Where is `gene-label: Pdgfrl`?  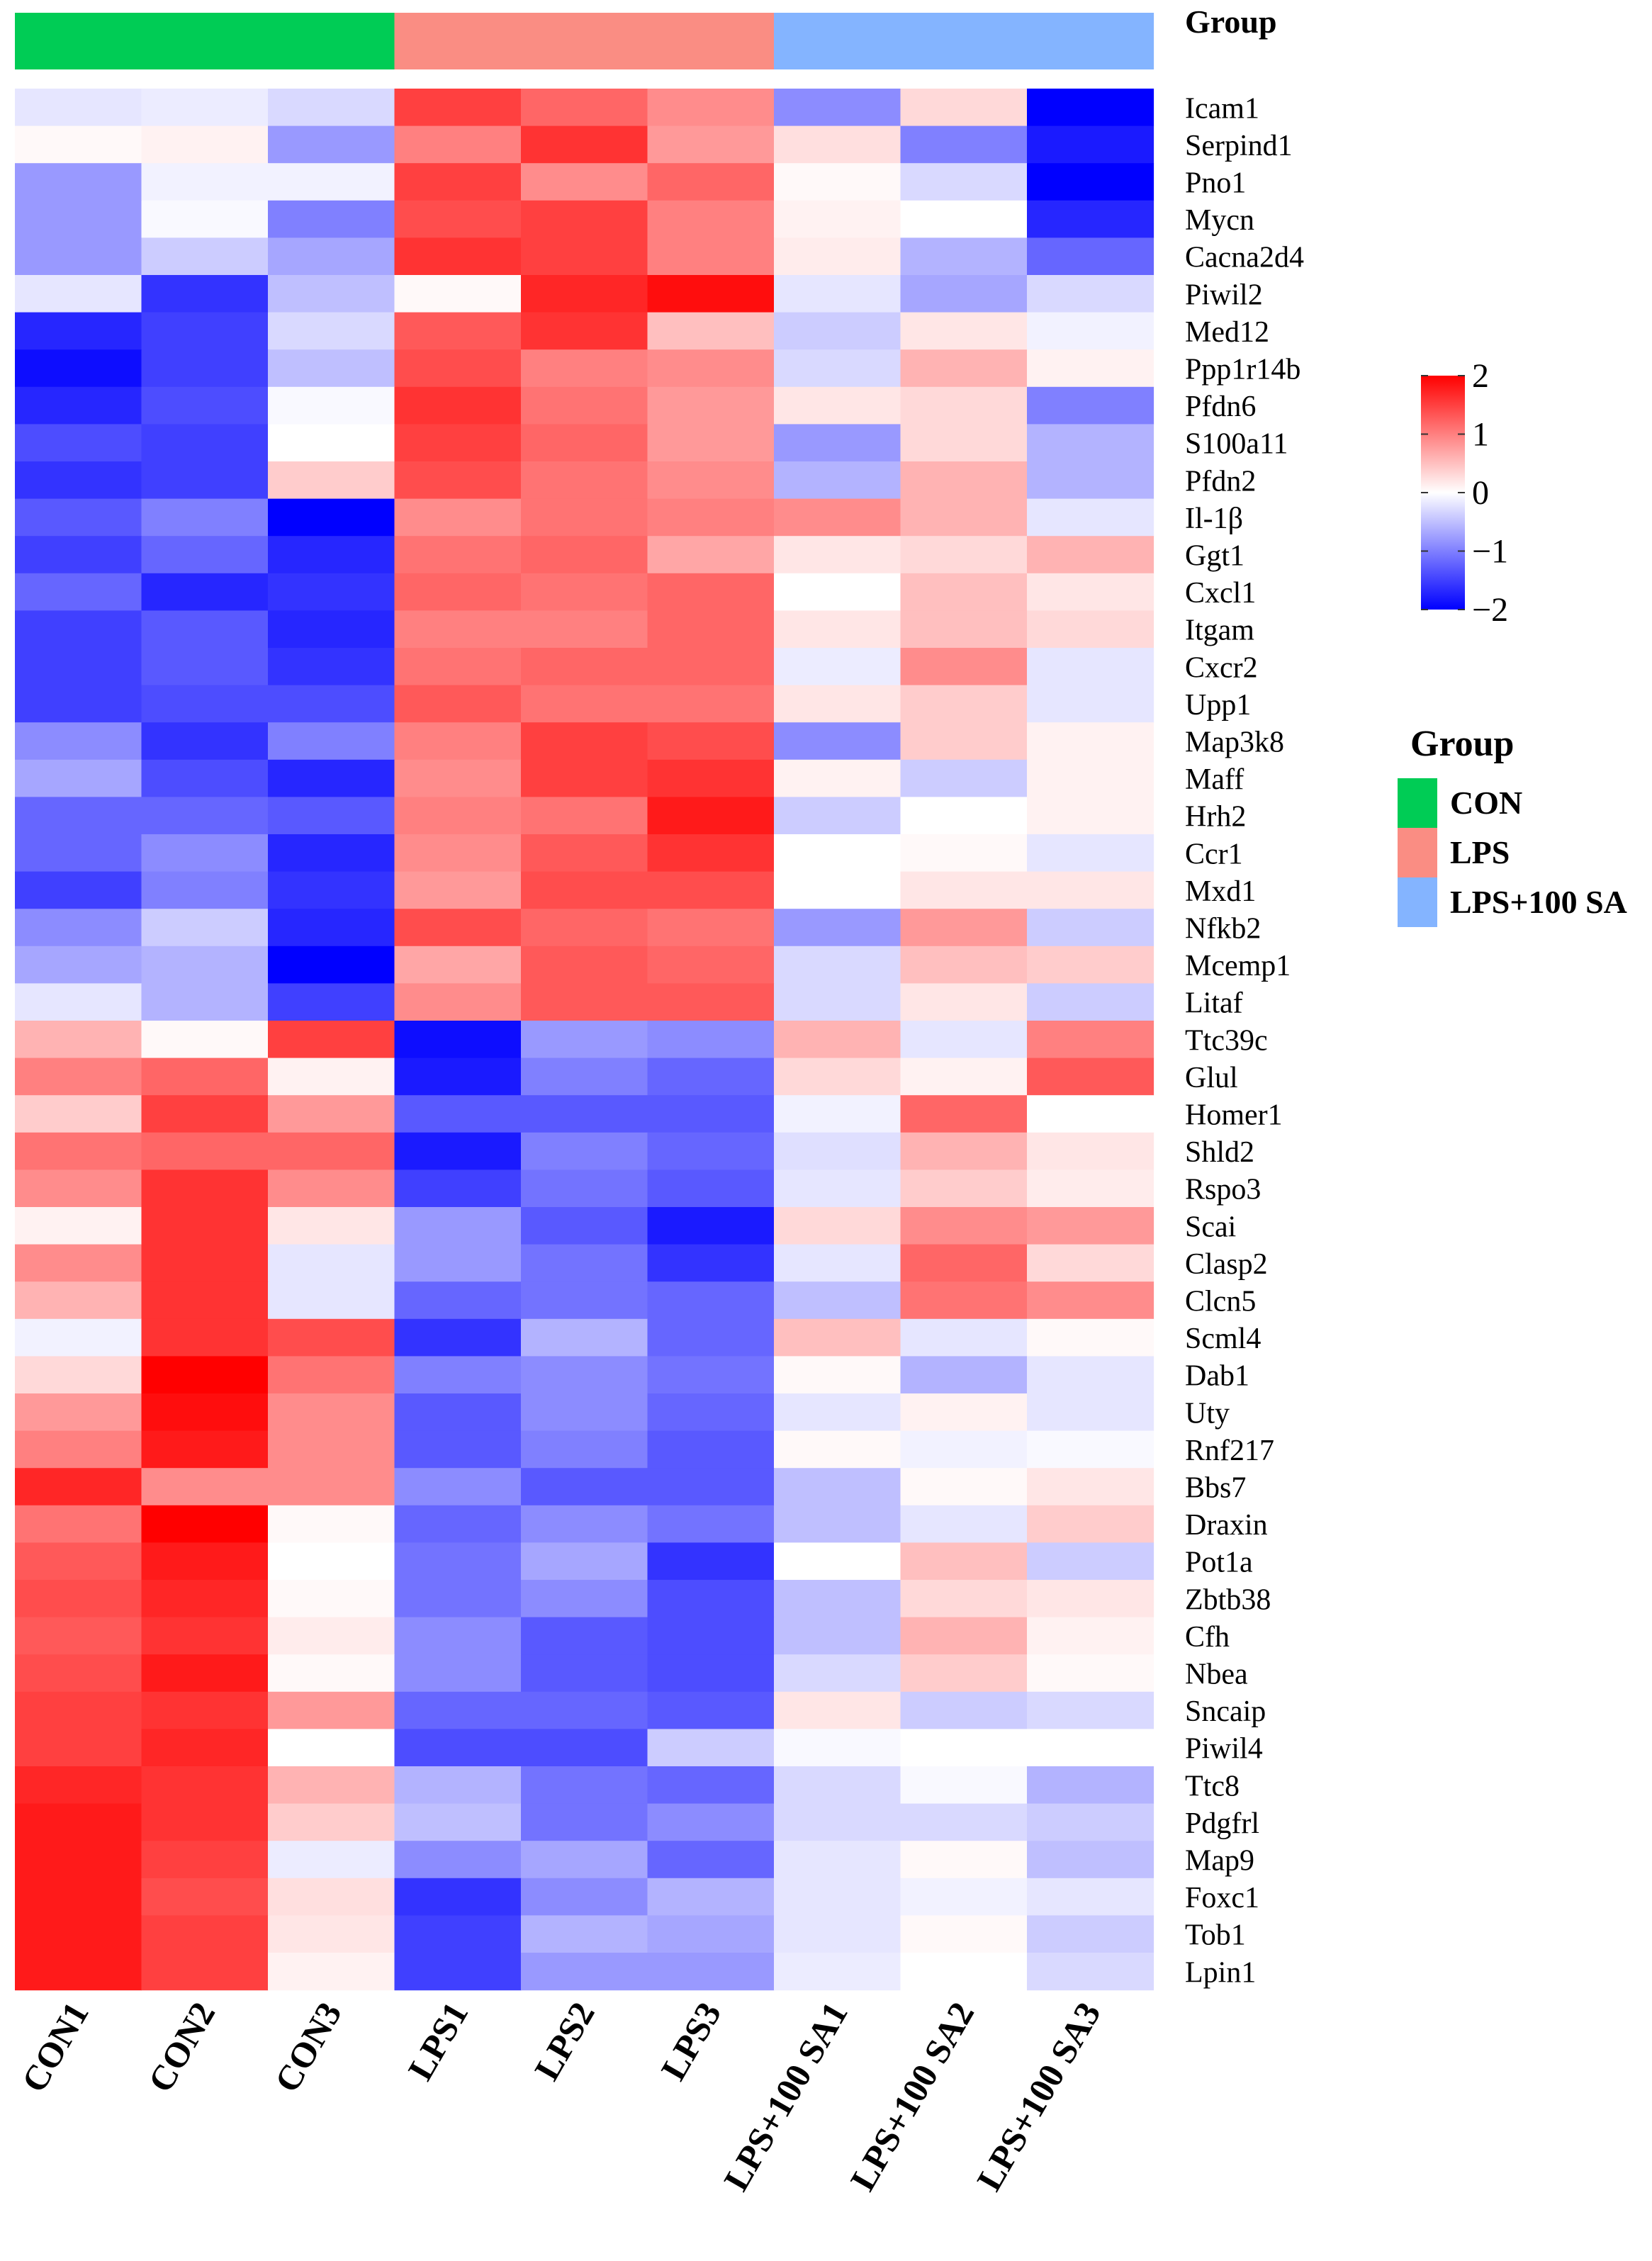
gene-label: Pdgfrl is located at coordinates (1222, 1824).